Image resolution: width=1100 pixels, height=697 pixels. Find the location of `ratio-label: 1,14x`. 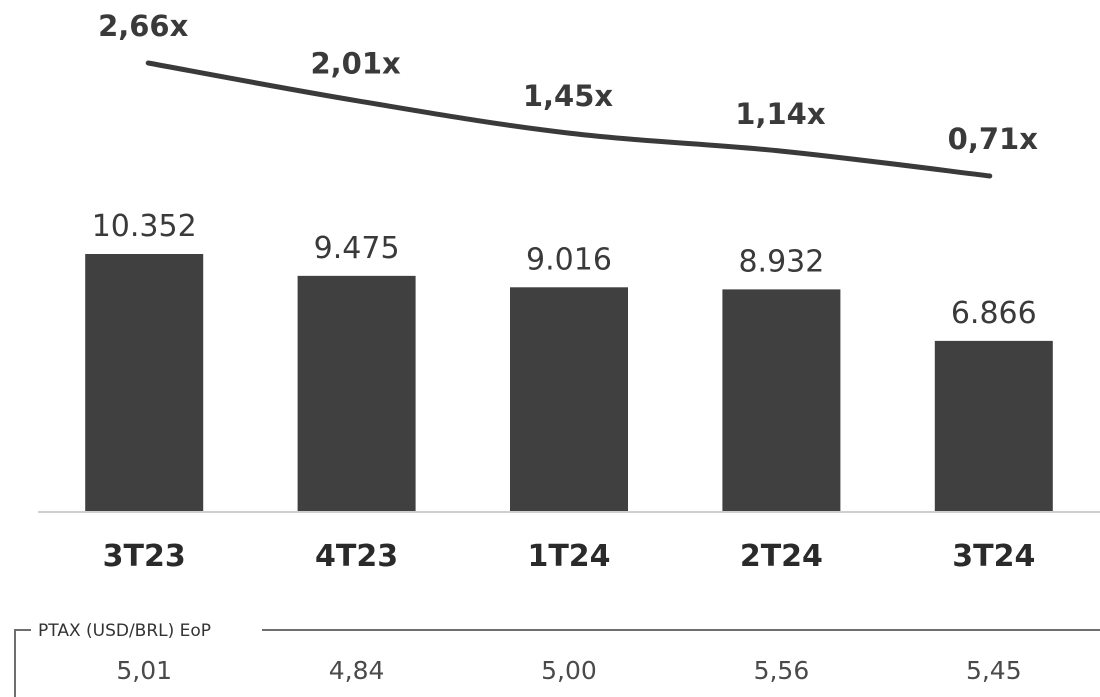

ratio-label: 1,14x is located at coordinates (780, 114).